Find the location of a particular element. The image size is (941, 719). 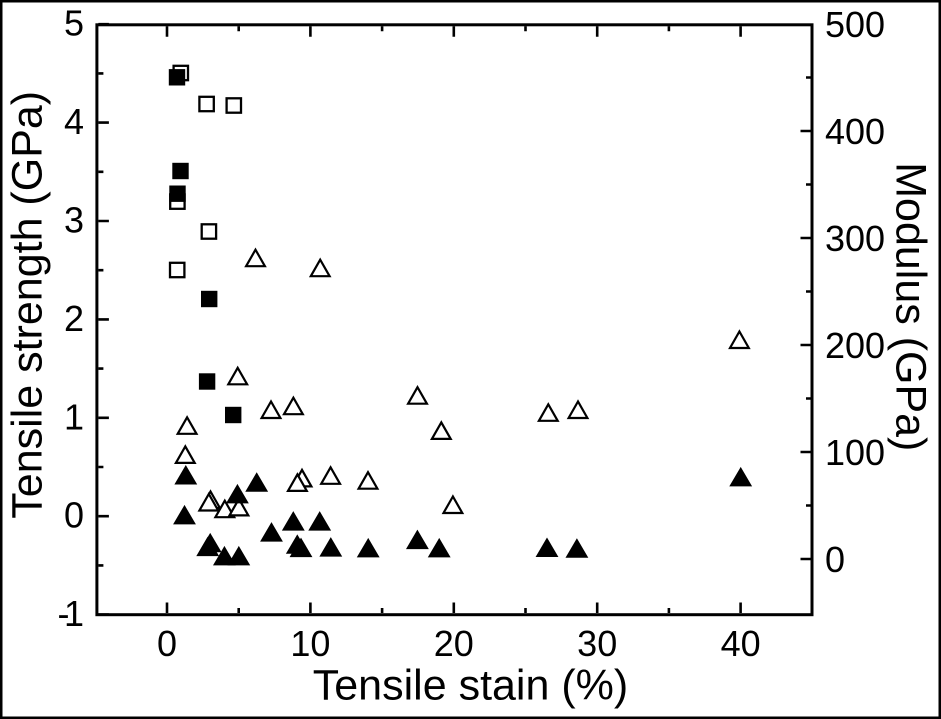

svg-text: 30 is located at coordinates (597, 643).